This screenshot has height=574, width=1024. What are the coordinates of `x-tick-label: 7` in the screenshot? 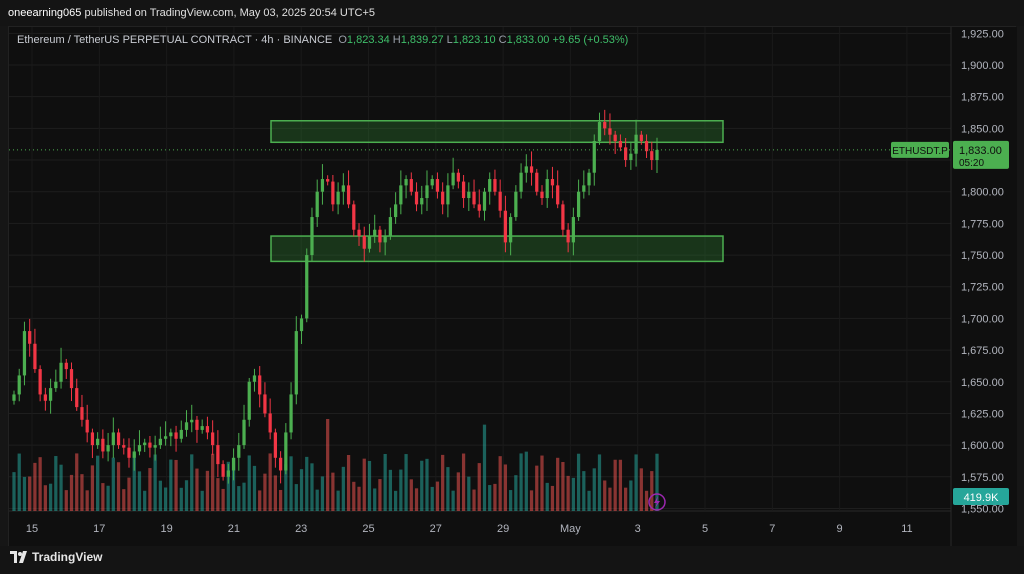 It's located at (772, 529).